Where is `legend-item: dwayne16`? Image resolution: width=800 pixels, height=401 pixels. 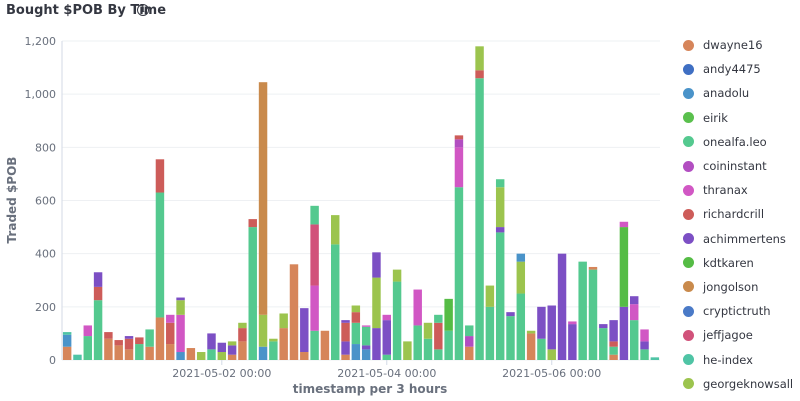
legend-item: dwayne16 is located at coordinates (741, 45).